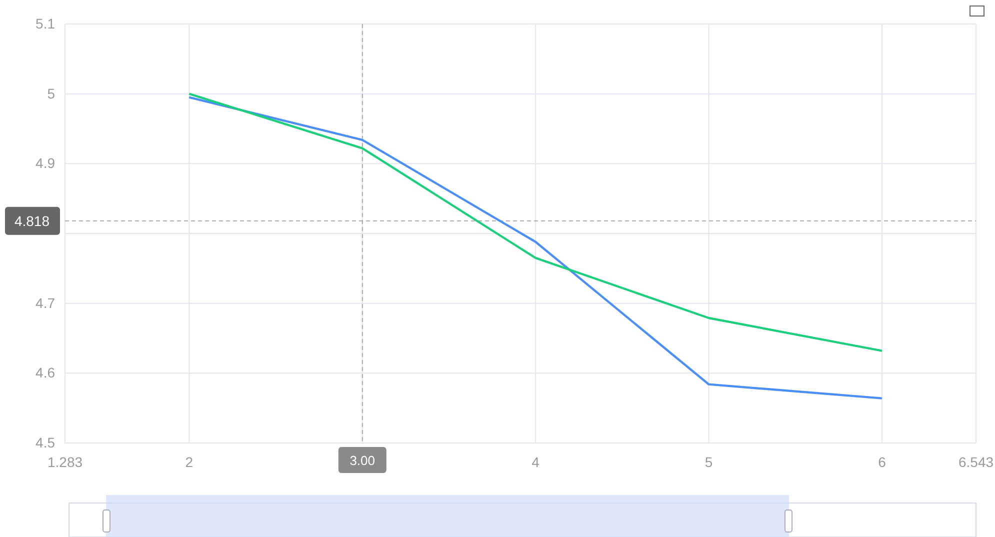 Image resolution: width=995 pixels, height=537 pixels. What do you see at coordinates (536, 462) in the screenshot?
I see `x-tick-label: 4` at bounding box center [536, 462].